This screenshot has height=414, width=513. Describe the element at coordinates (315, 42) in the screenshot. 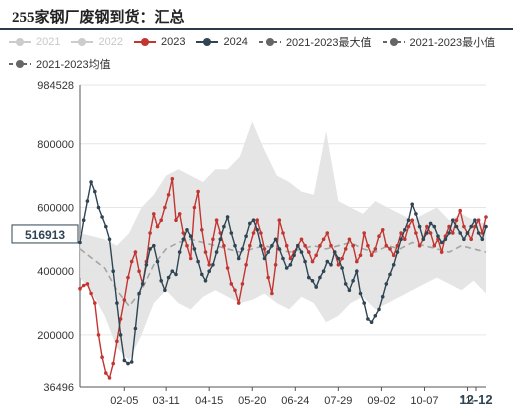

I see `legend-item-4: 2021-2023最大值` at that location.